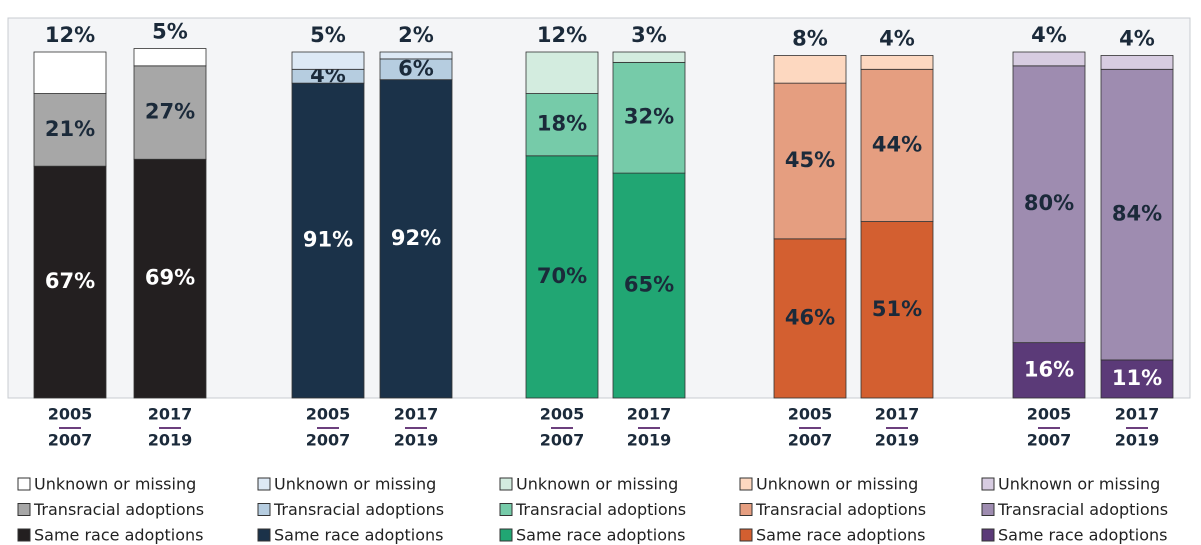  I want to click on value-label: 18%, so click(562, 124).